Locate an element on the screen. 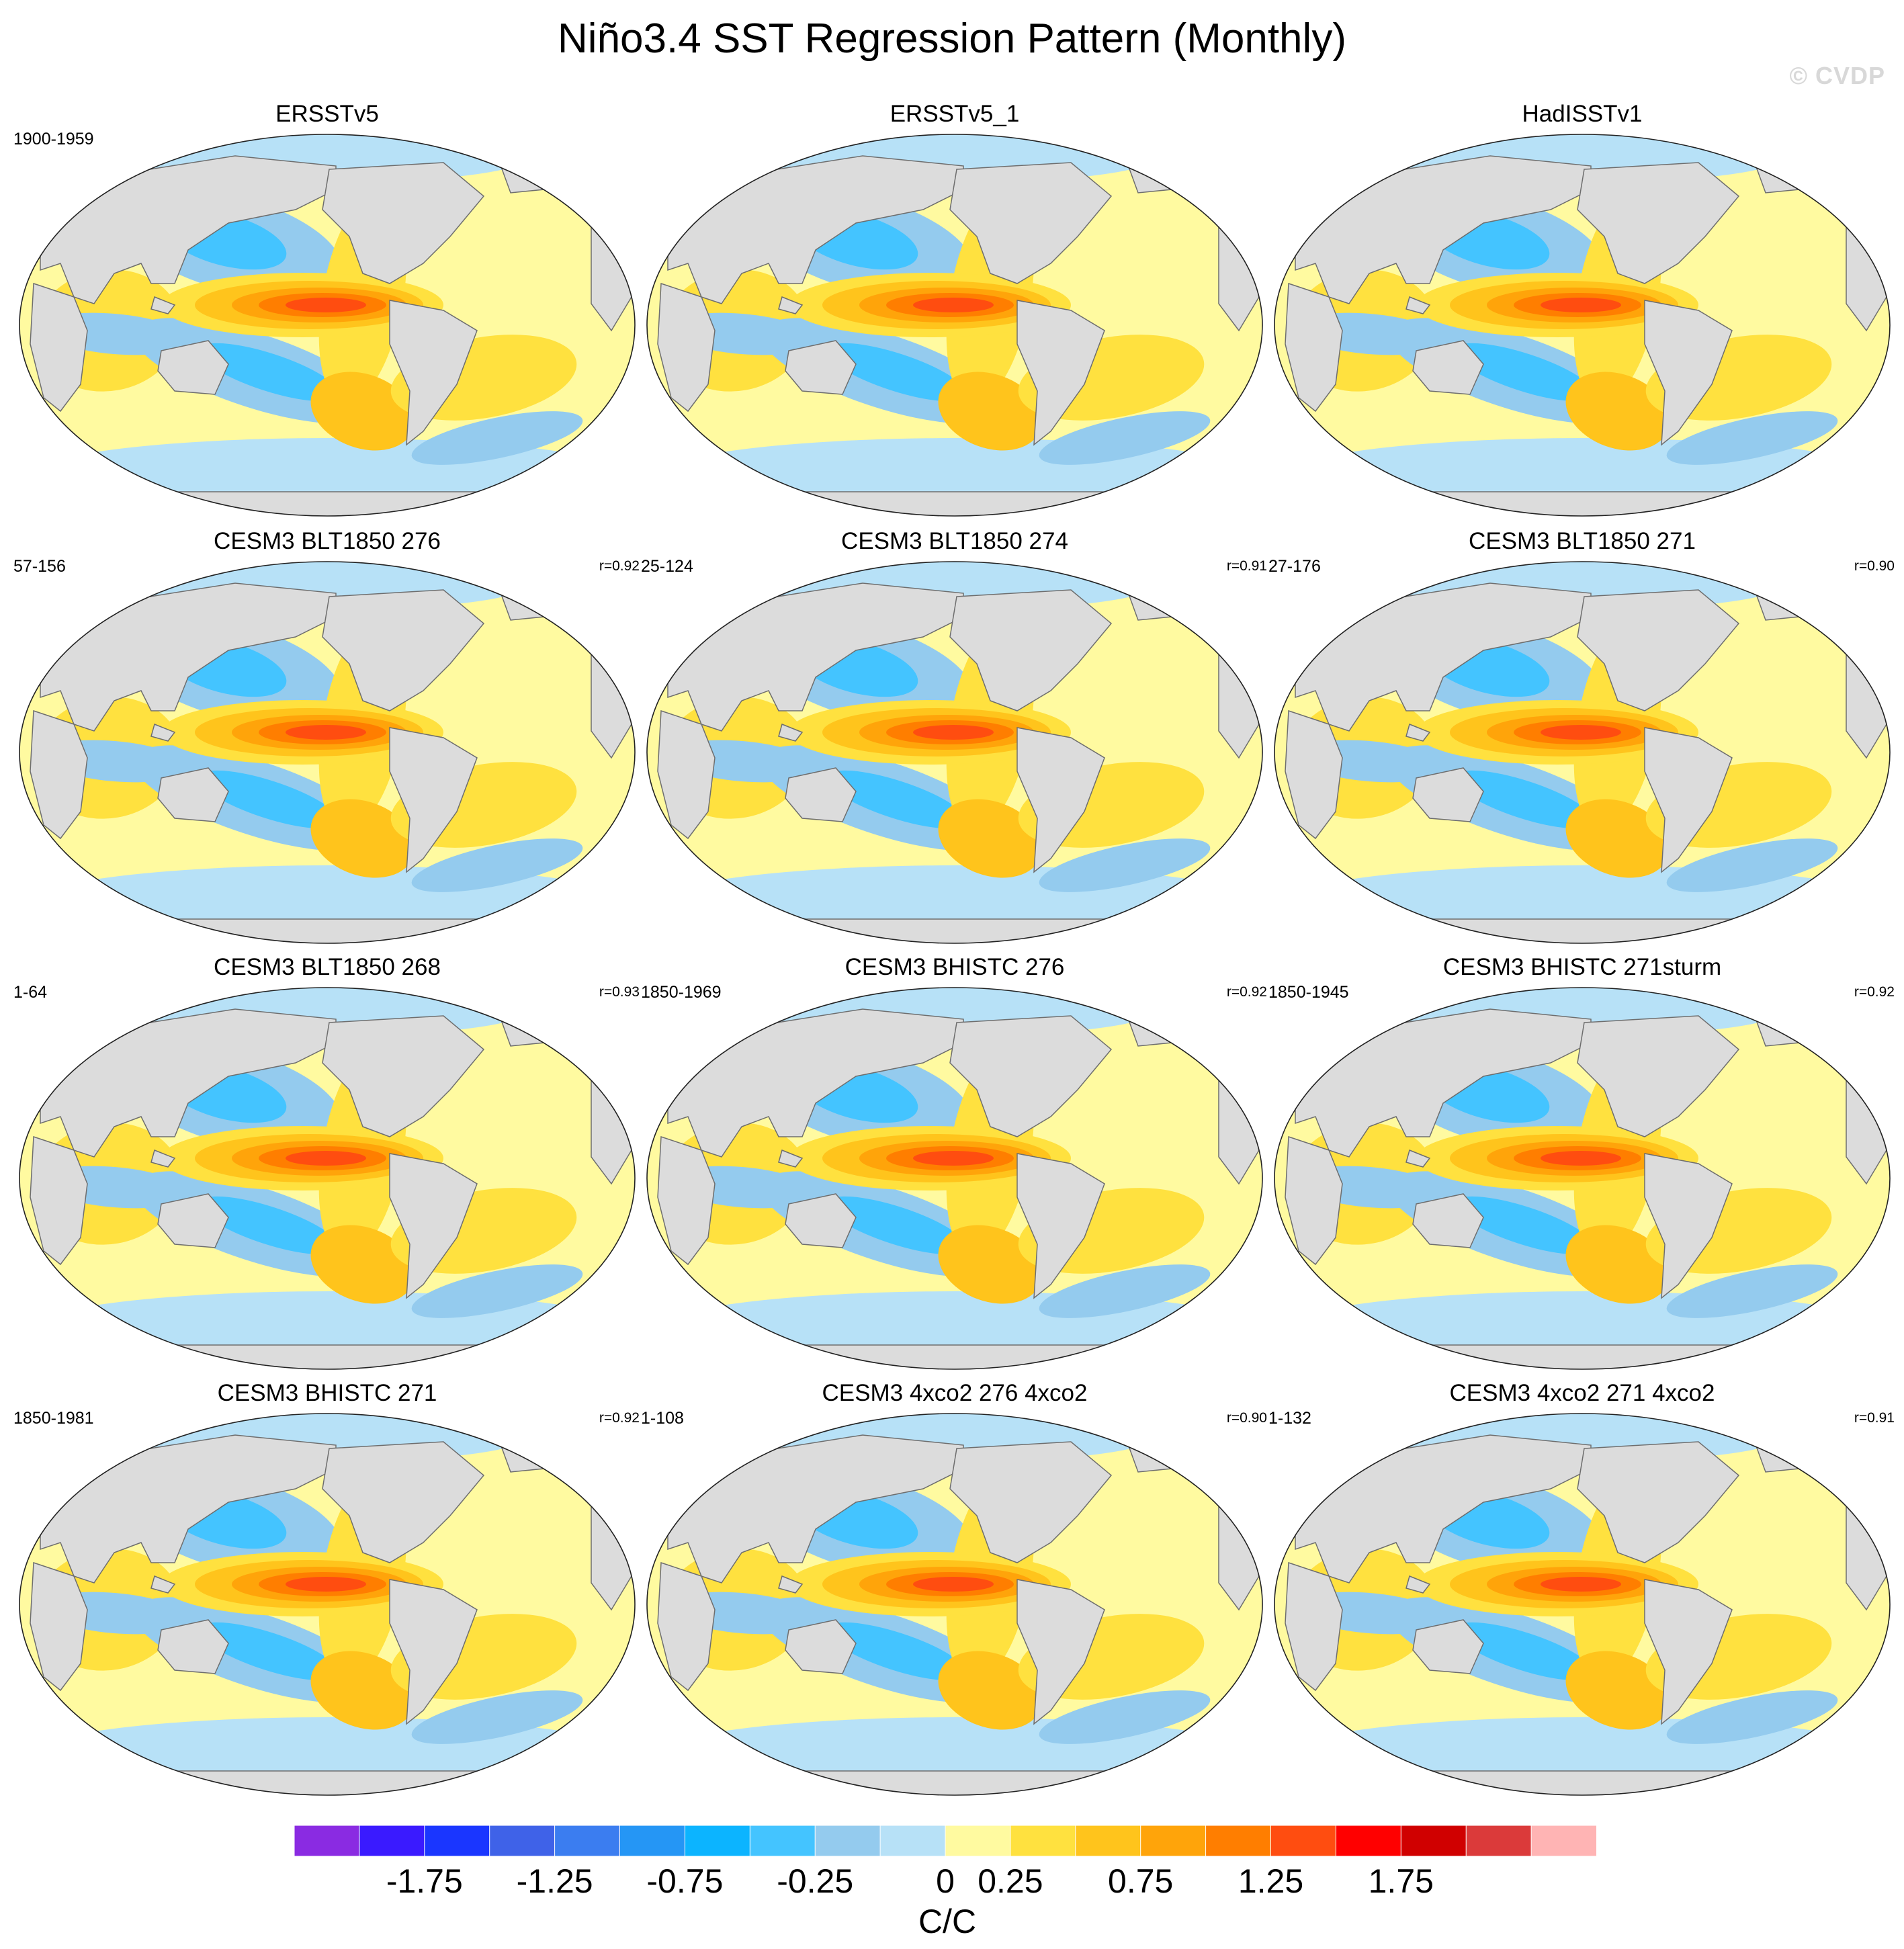 This screenshot has width=1904, height=1949. panel-title: ERSSTv5 is located at coordinates (327, 114).